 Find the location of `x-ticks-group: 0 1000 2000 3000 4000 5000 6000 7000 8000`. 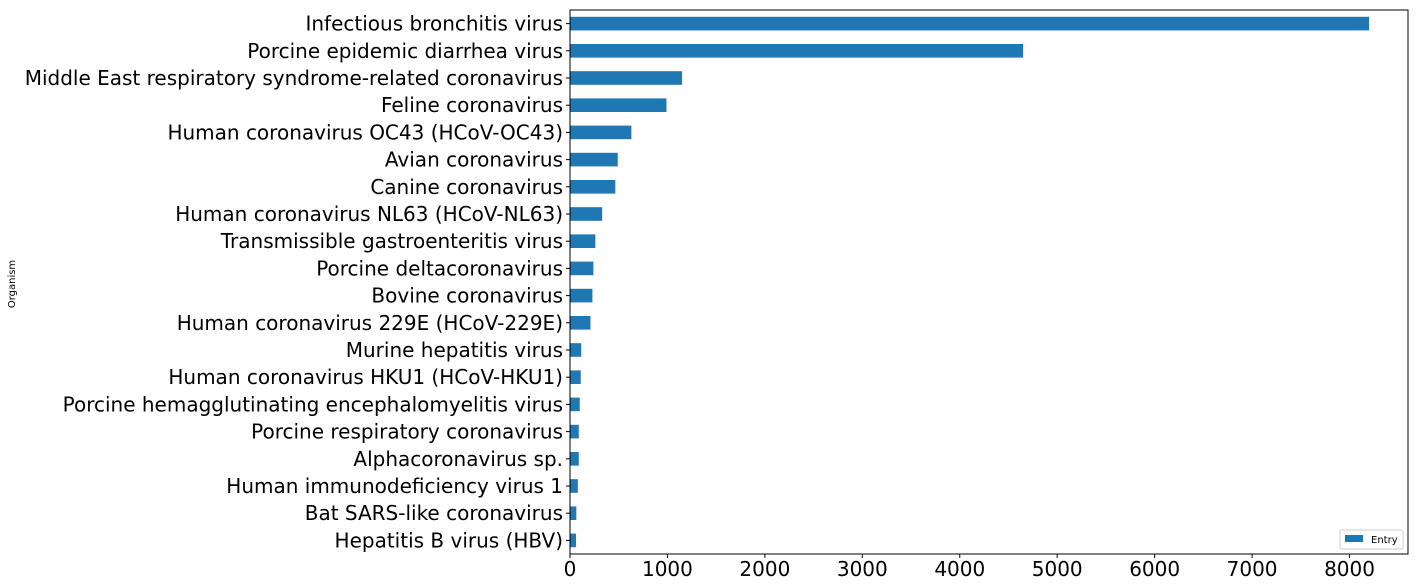

x-ticks-group: 0 1000 2000 3000 4000 5000 6000 7000 8000 is located at coordinates (969, 567).